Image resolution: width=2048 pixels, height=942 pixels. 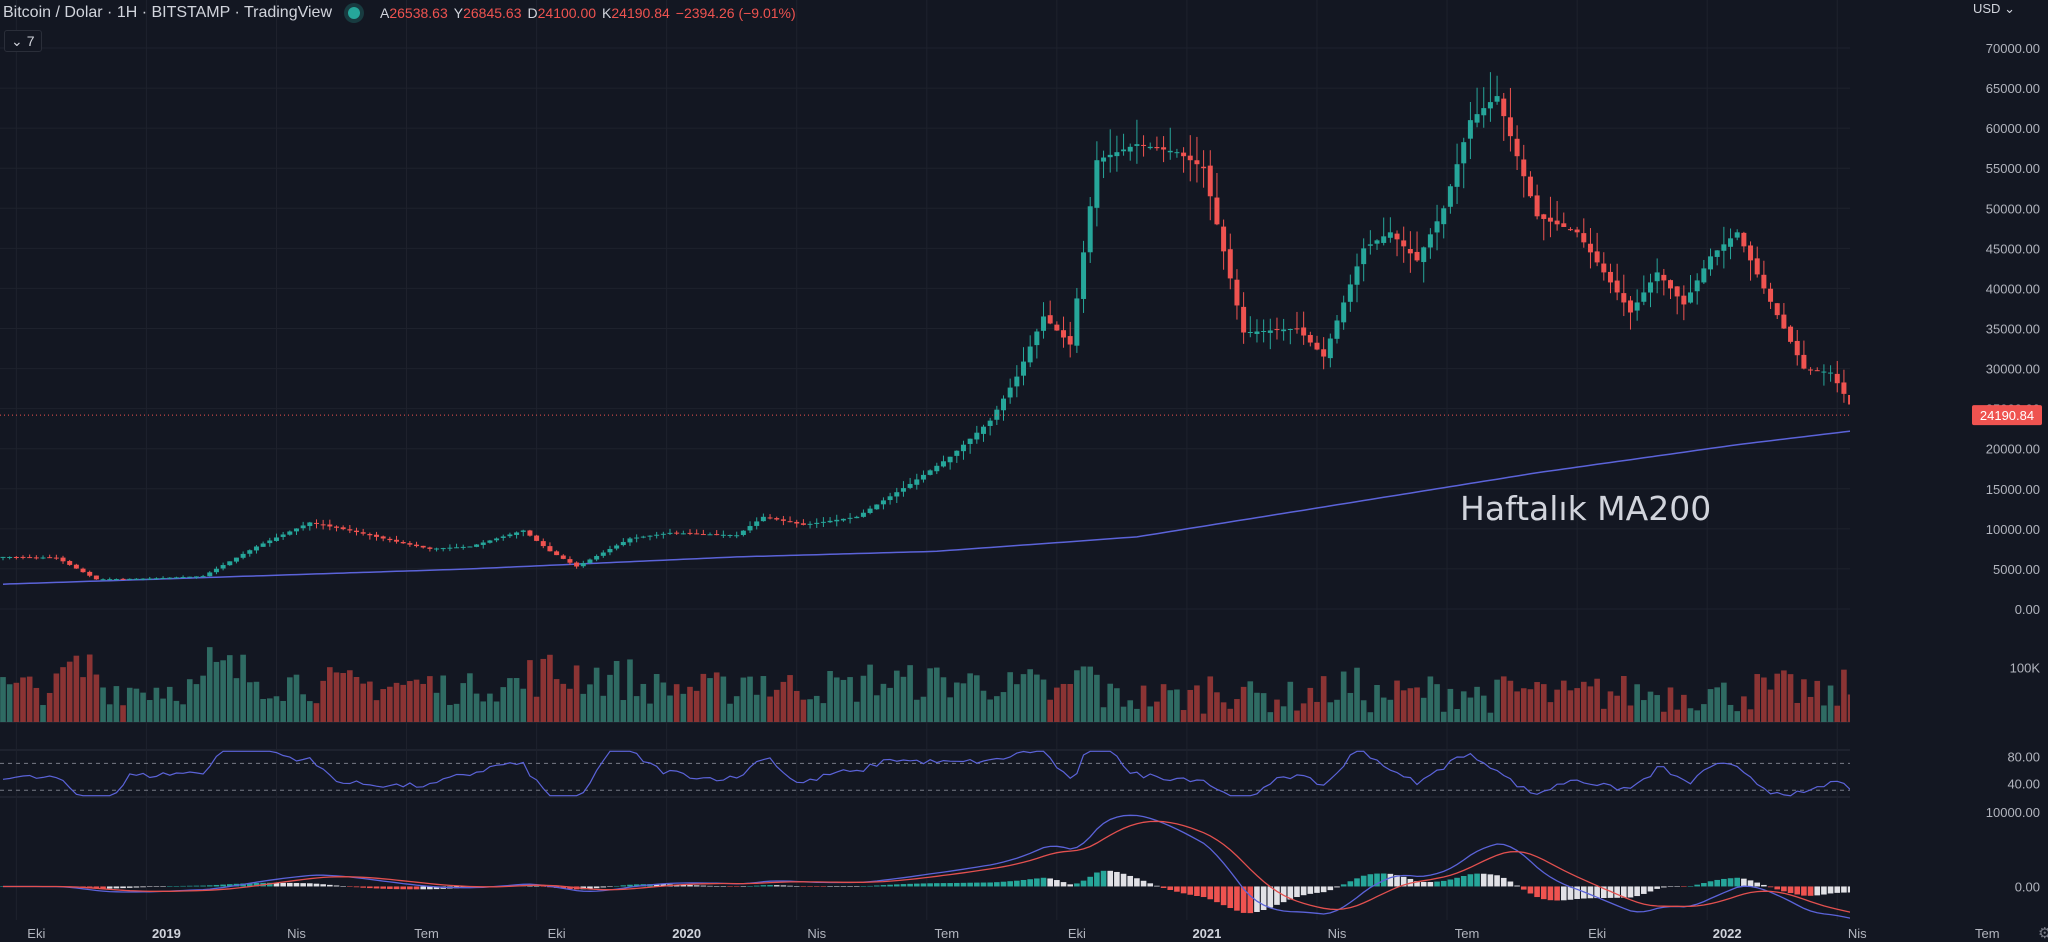 What do you see at coordinates (2013, 128) in the screenshot?
I see `price-tick-label: 60000.00` at bounding box center [2013, 128].